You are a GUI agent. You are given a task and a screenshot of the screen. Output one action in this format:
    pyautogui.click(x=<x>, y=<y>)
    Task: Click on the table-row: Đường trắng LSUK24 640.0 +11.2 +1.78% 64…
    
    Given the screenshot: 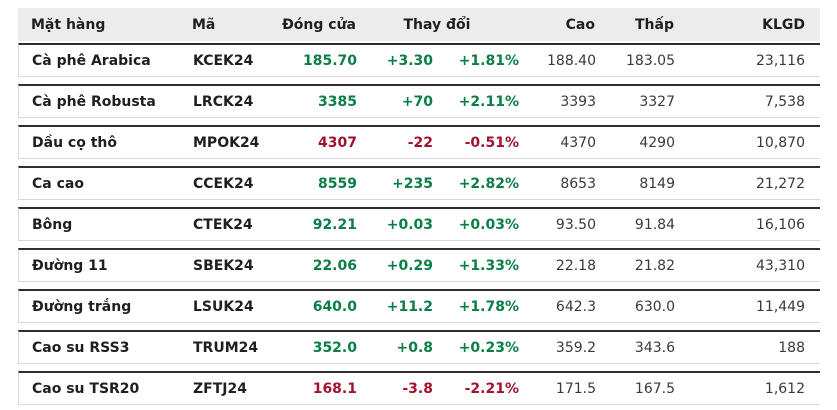 What is the action you would take?
    pyautogui.click(x=419, y=306)
    